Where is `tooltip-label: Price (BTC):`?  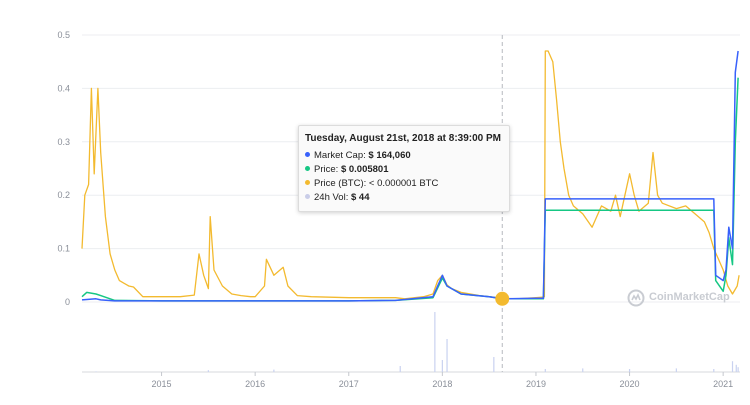
tooltip-label: Price (BTC): is located at coordinates (340, 183).